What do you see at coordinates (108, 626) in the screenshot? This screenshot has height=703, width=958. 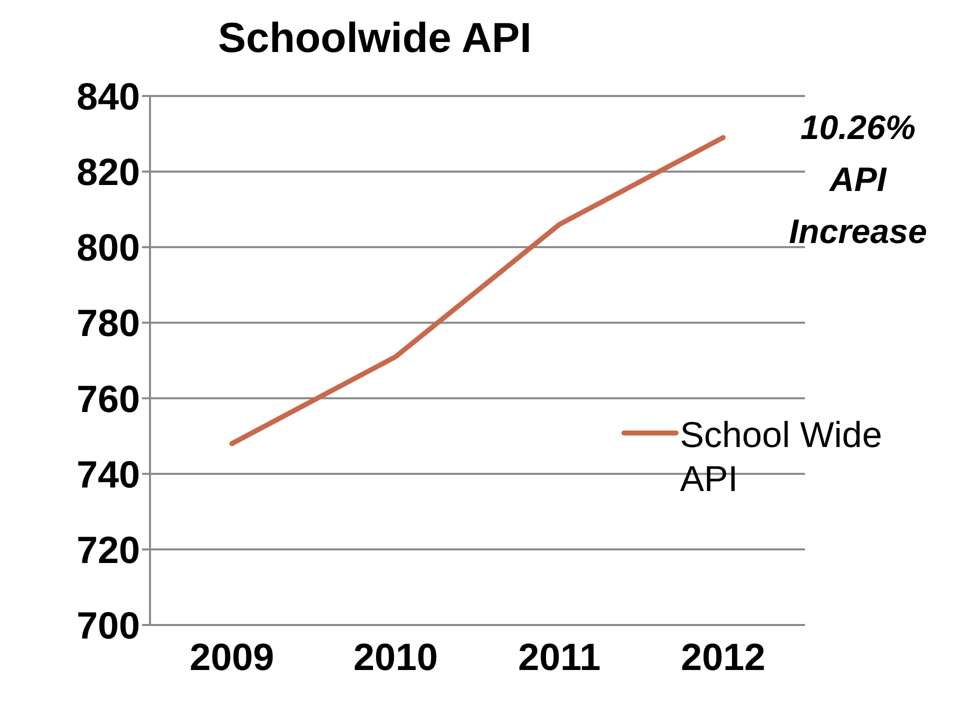 I see `y-tick-label: 700` at bounding box center [108, 626].